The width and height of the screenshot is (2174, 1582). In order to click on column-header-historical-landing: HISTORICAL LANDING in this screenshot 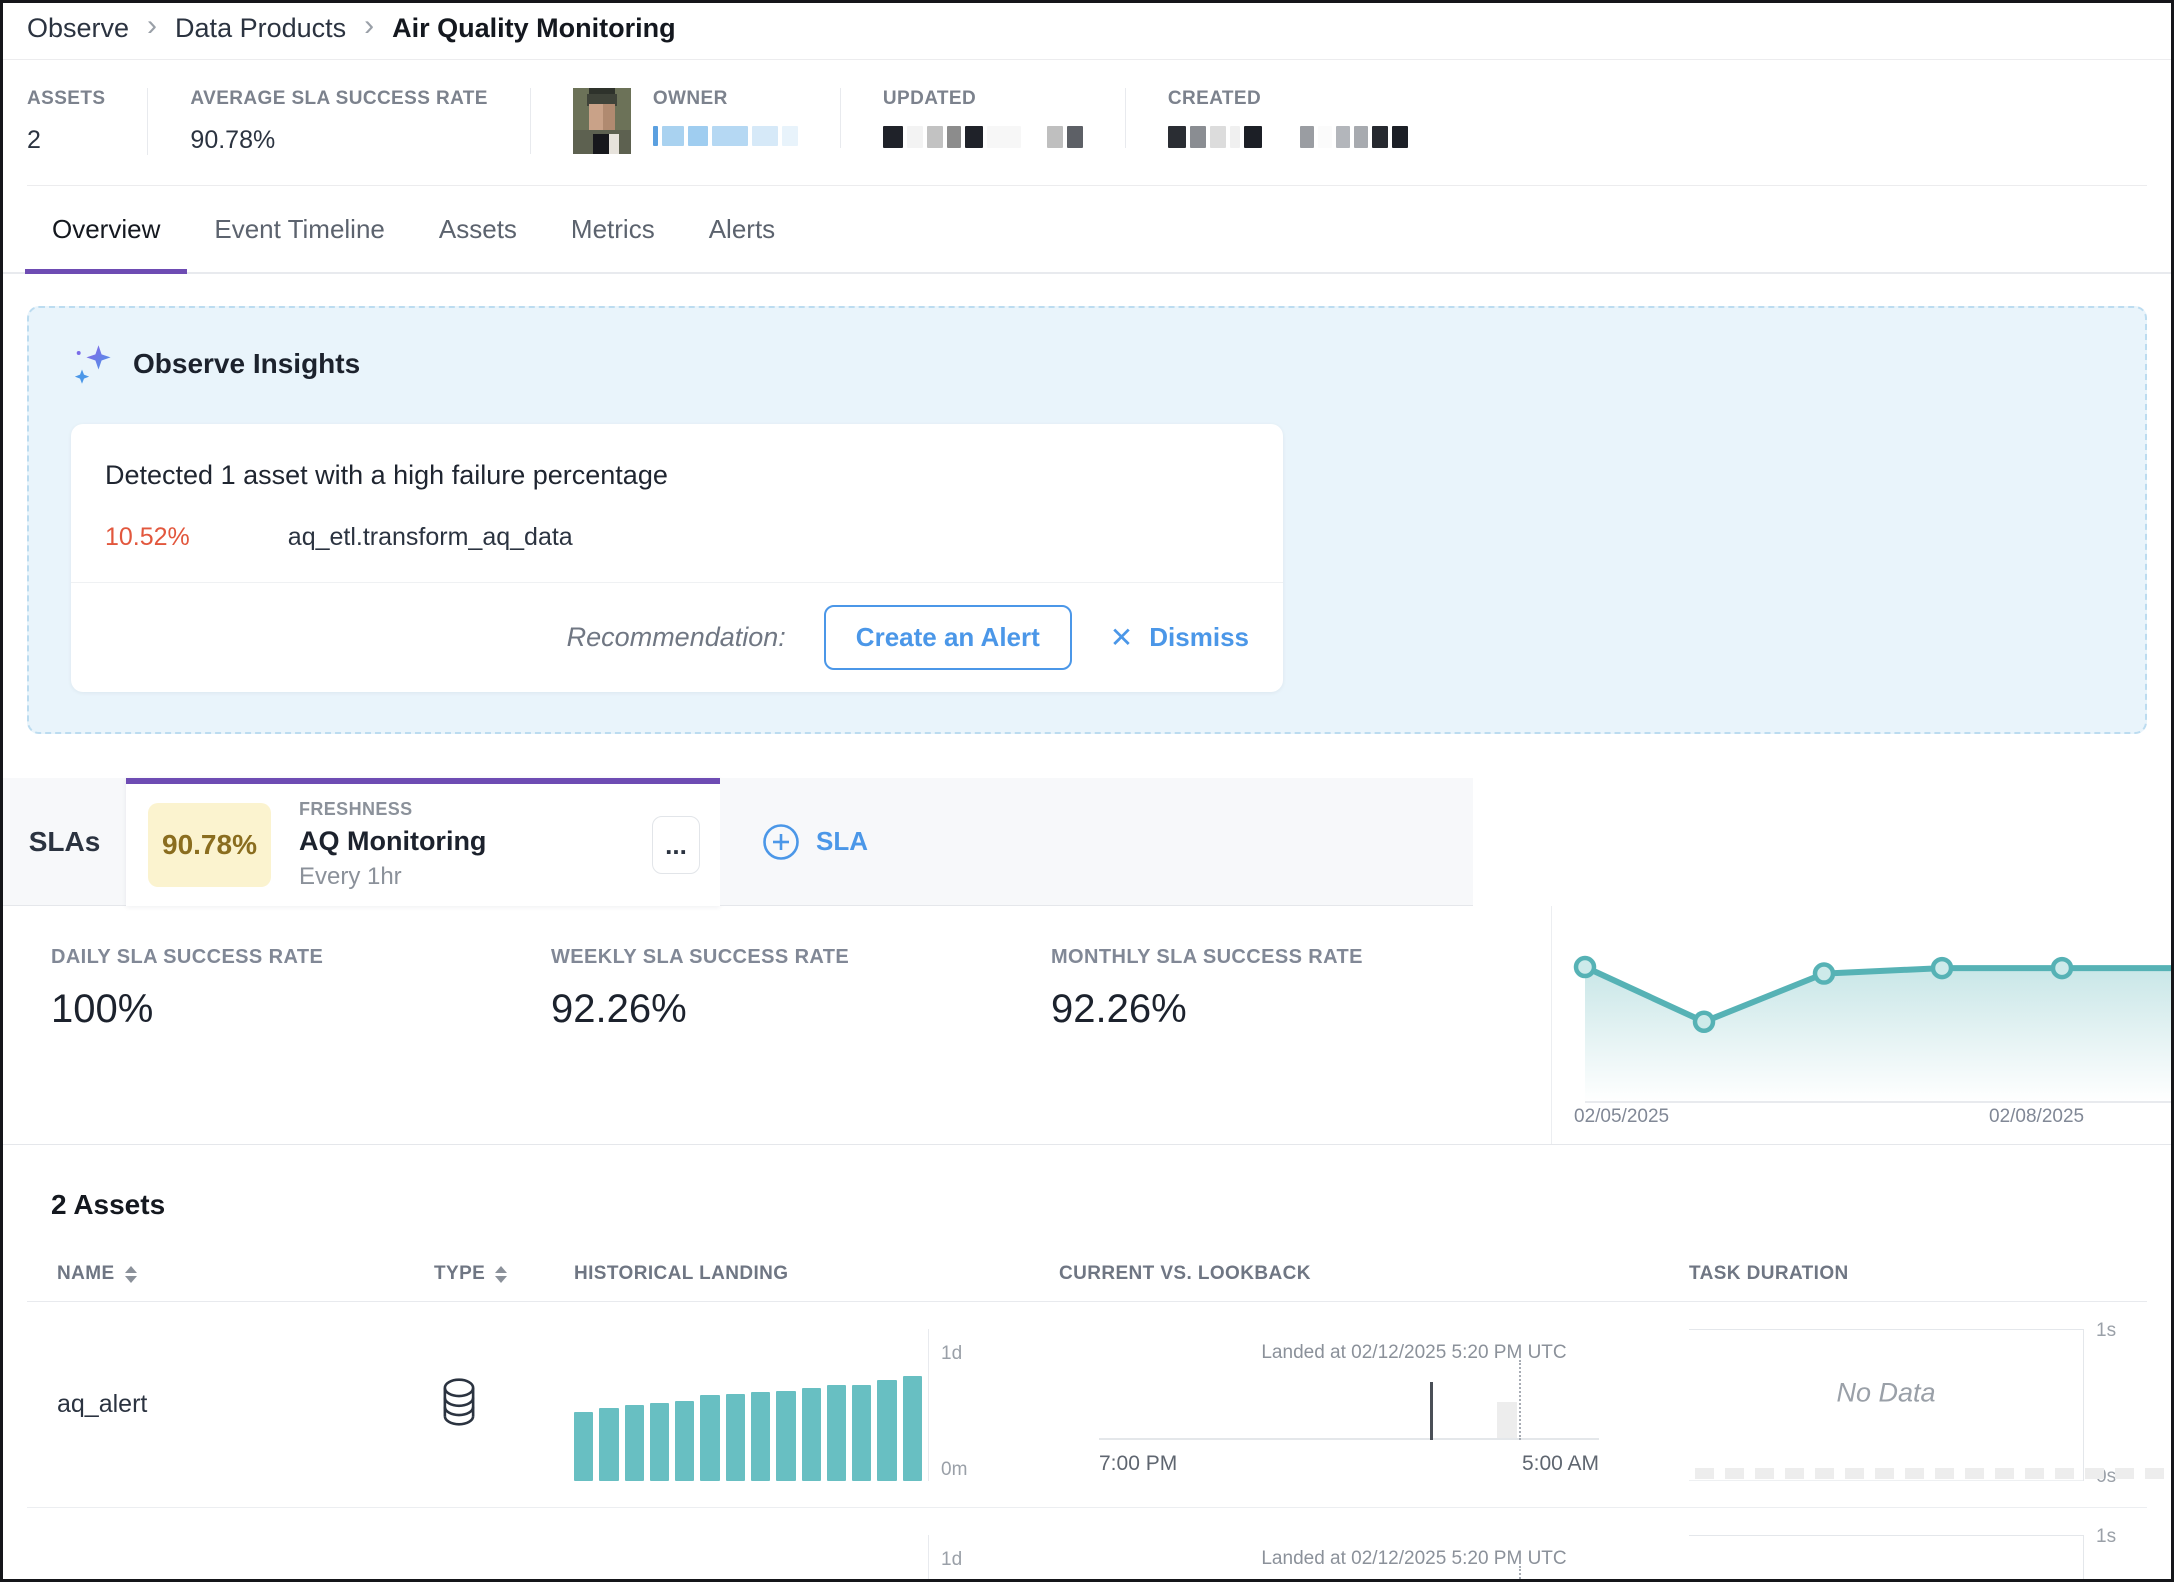, I will do `click(786, 1274)`.